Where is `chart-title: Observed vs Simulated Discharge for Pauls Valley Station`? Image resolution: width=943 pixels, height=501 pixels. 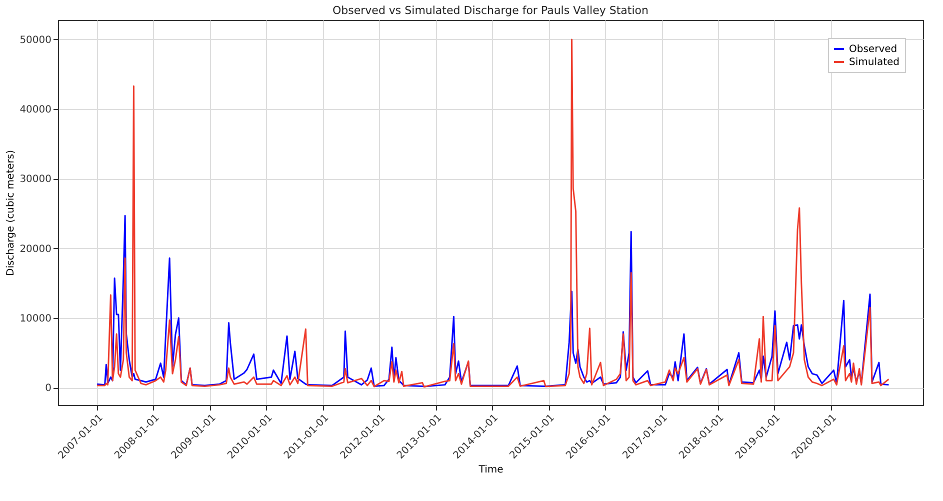
chart-title: Observed vs Simulated Discharge for Pauls Valley Station is located at coordinates (490, 10).